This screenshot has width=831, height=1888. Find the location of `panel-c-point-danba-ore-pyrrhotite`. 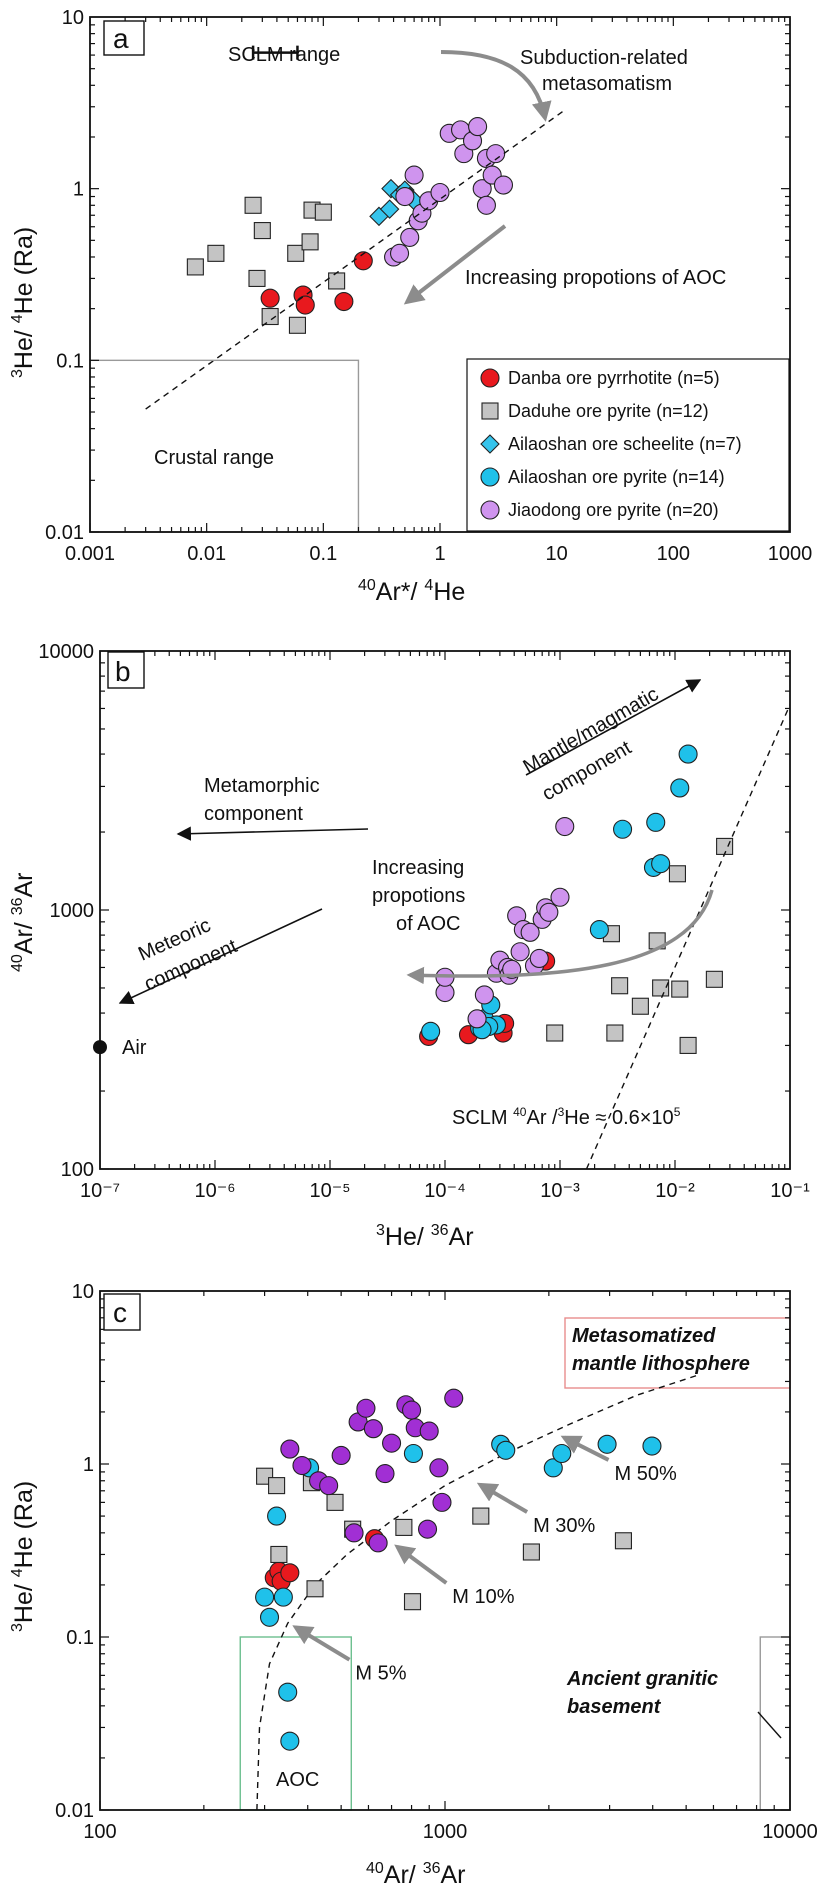

panel-c-point-danba-ore-pyrrhotite is located at coordinates (290, 1573).